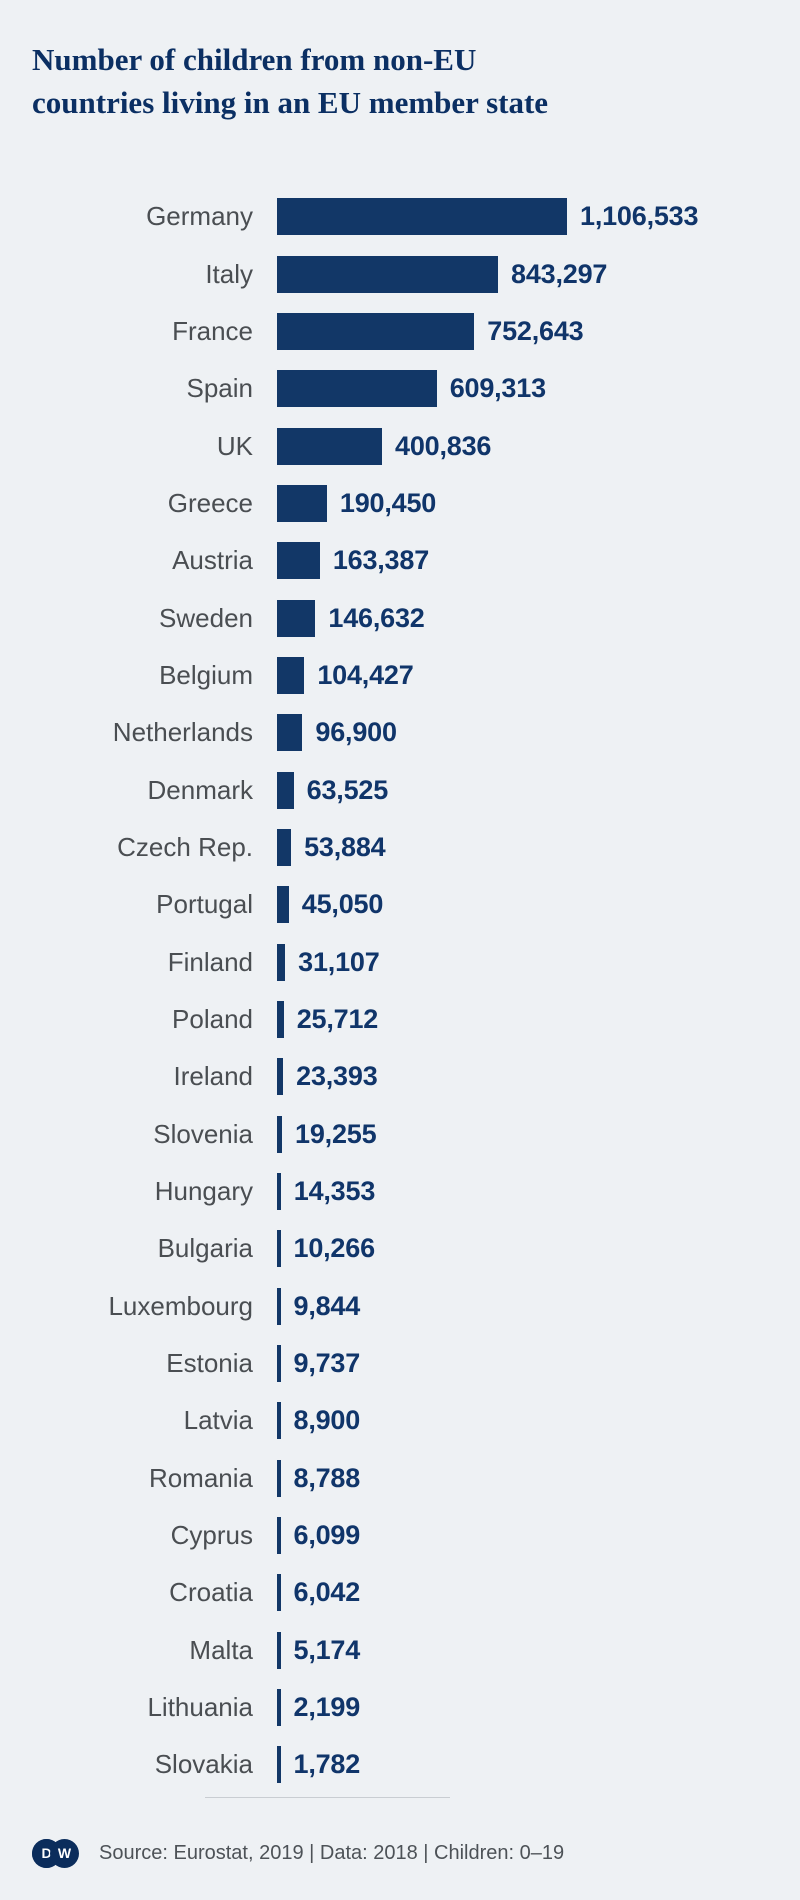 The height and width of the screenshot is (1900, 800). Describe the element at coordinates (334, 1248) in the screenshot. I see `value-label: 10,266` at that location.